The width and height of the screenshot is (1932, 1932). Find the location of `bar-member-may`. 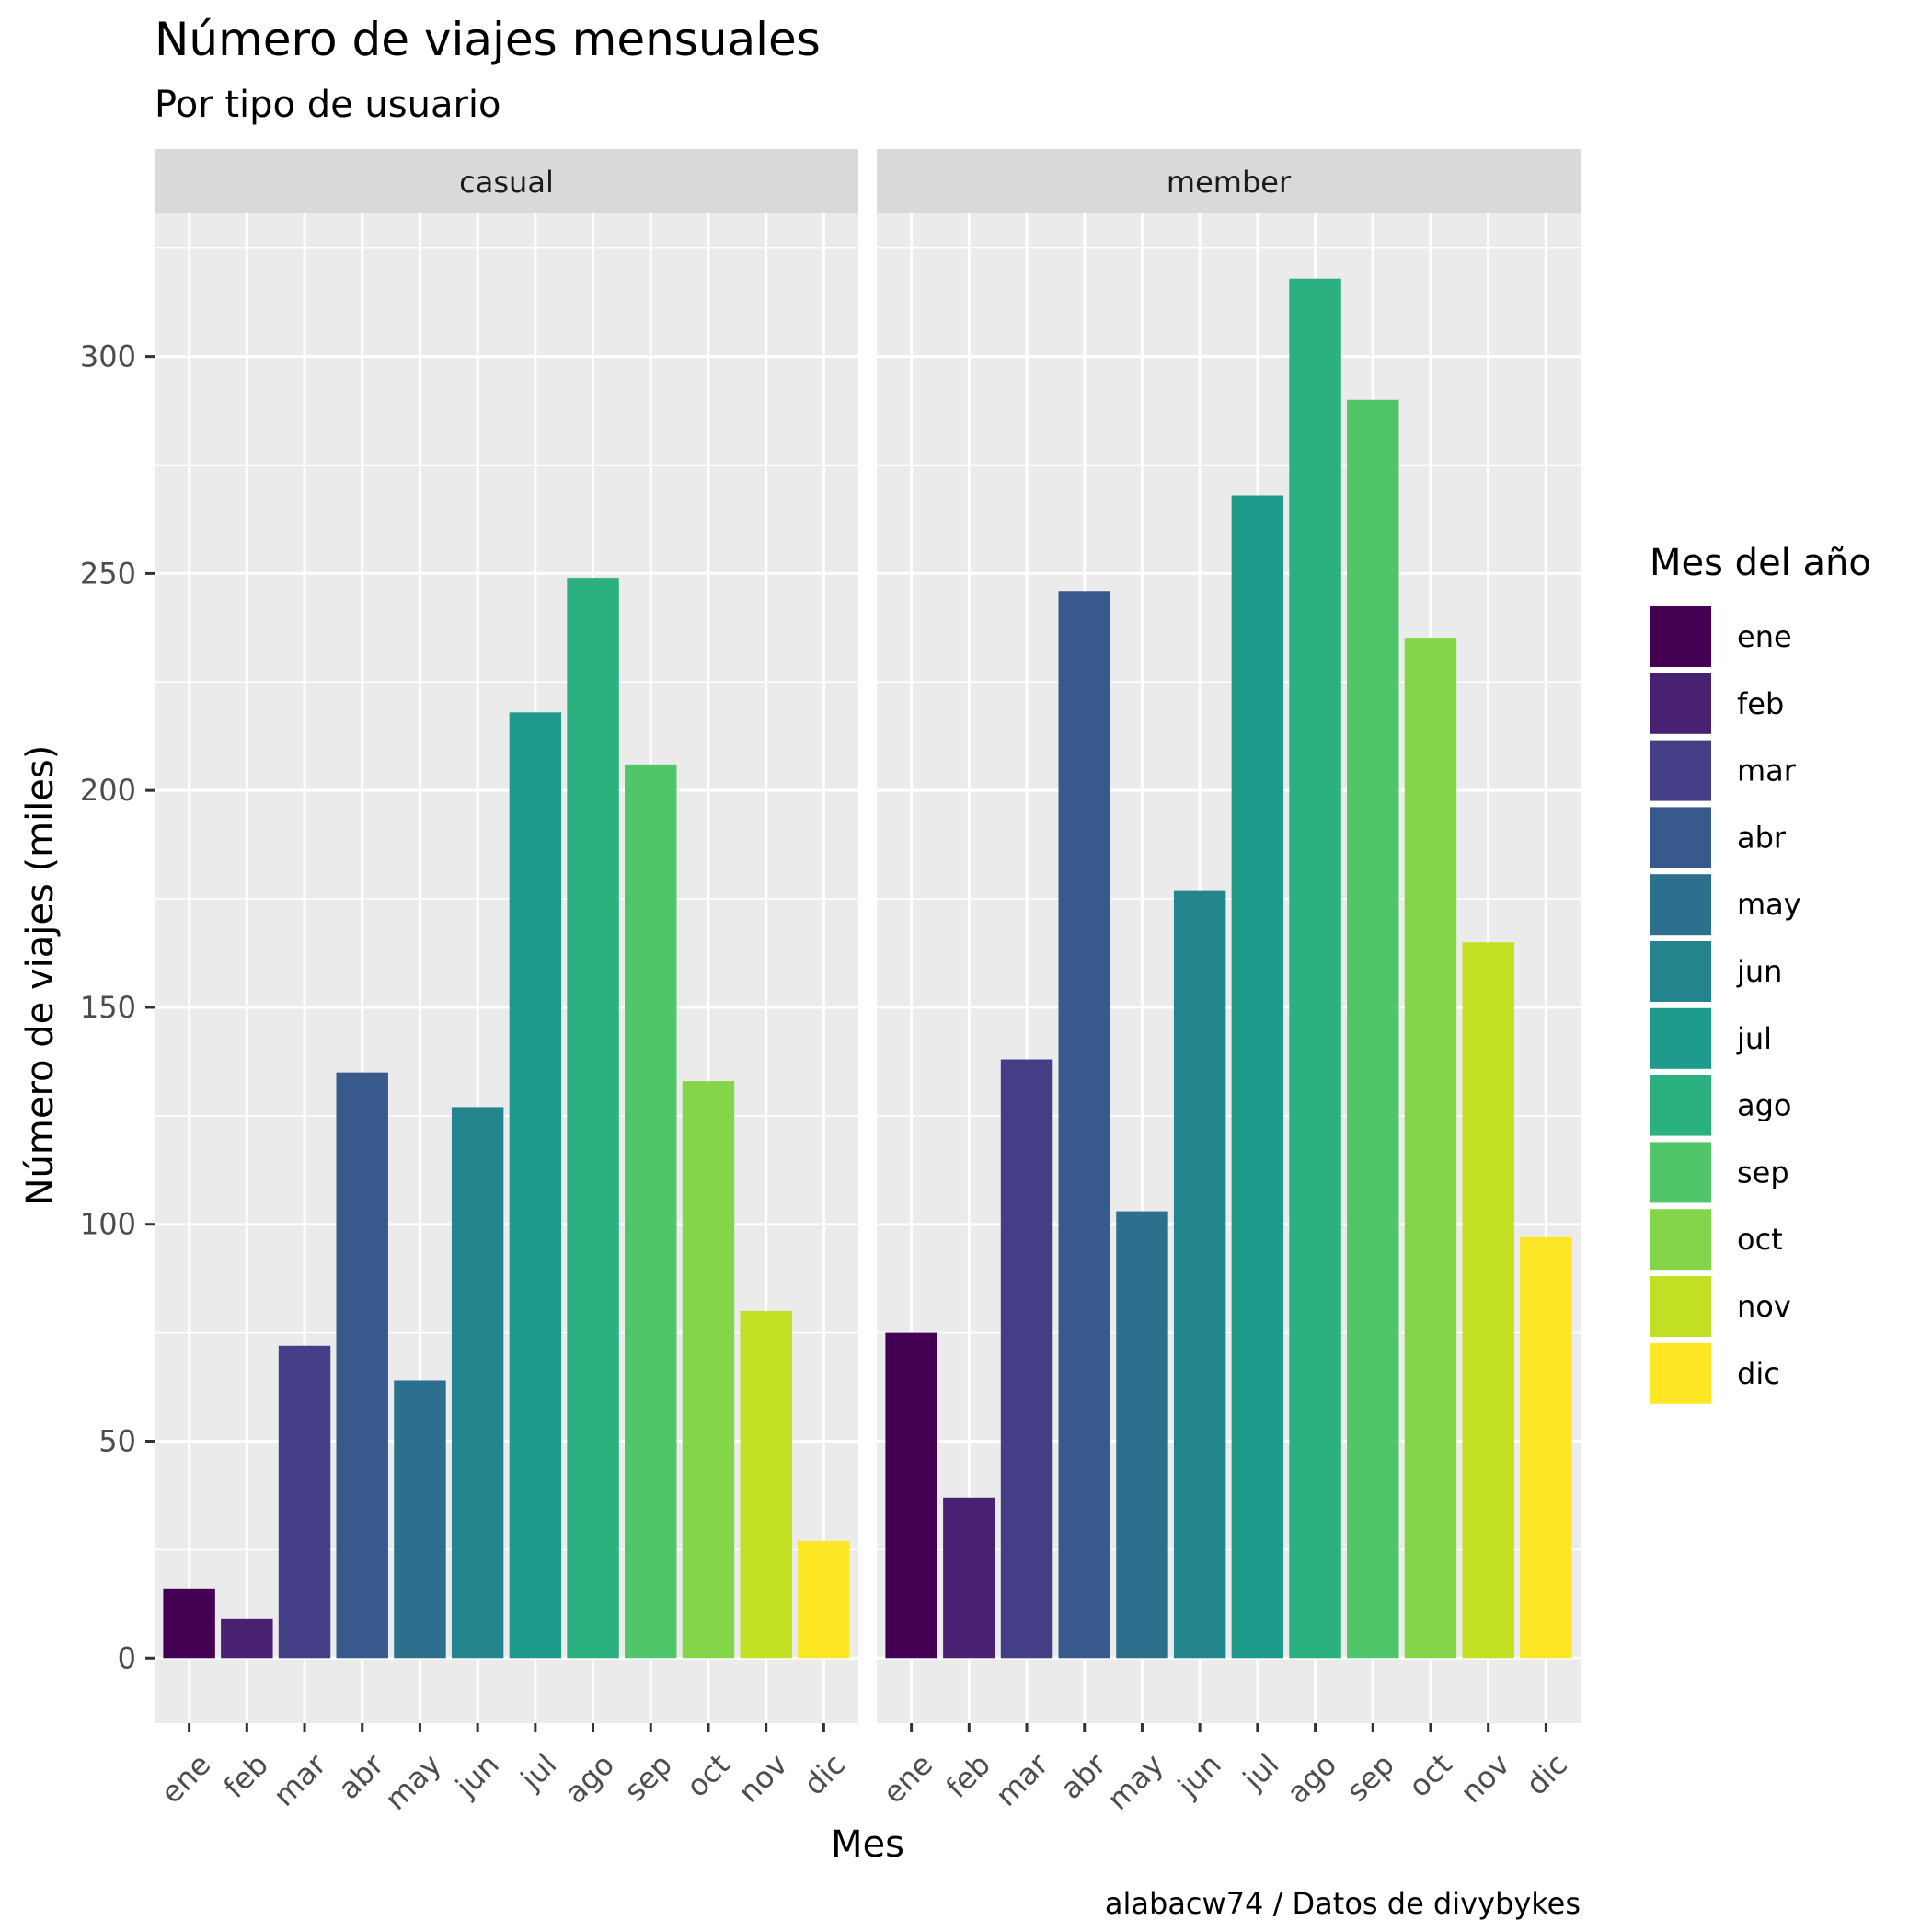

bar-member-may is located at coordinates (1142, 1435).